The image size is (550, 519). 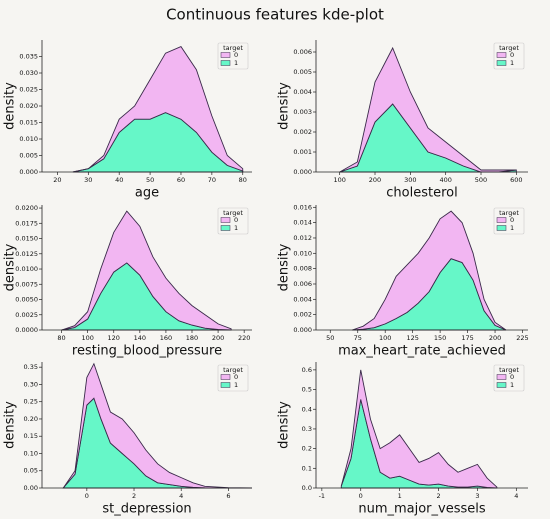 What do you see at coordinates (302, 223) in the screenshot?
I see `y-tick-label: 0.014` at bounding box center [302, 223].